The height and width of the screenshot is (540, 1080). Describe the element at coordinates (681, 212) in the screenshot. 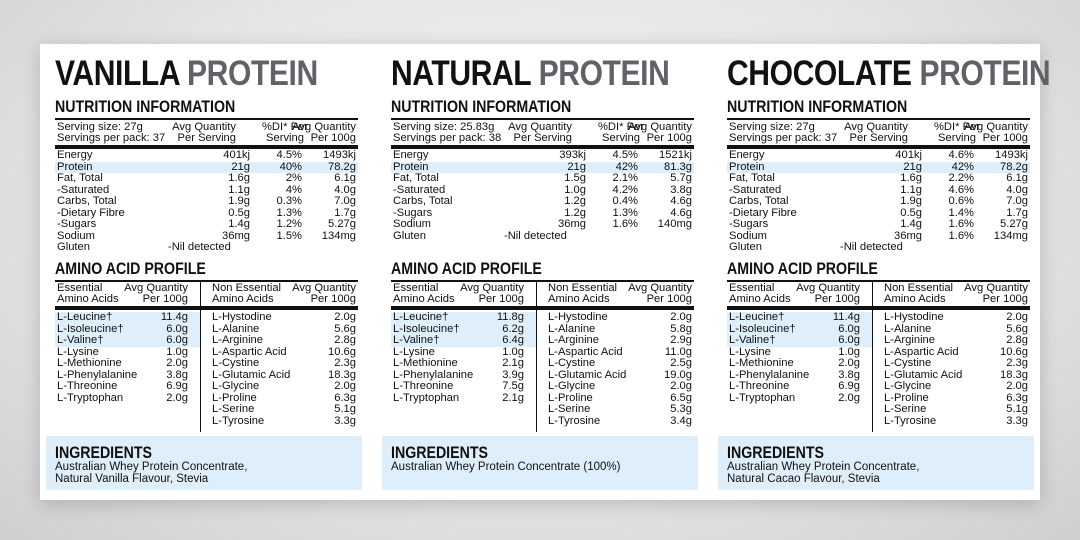

I see `nutrient-per-100g: 4.6g` at that location.